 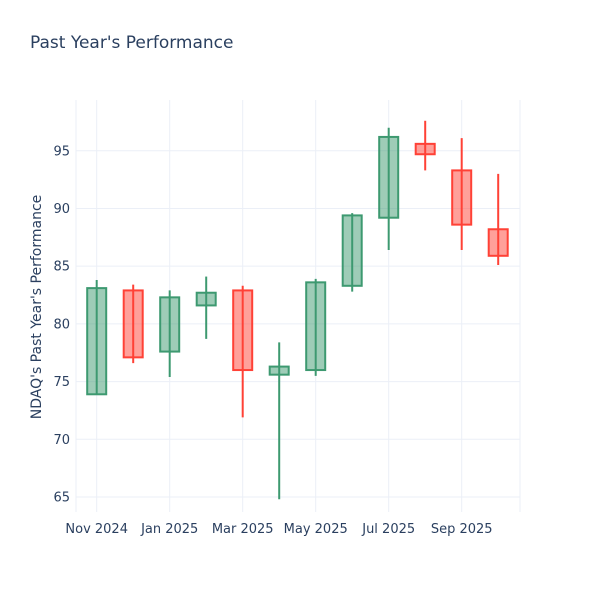 I want to click on x-tick-label: Nov 2024, so click(x=96, y=529).